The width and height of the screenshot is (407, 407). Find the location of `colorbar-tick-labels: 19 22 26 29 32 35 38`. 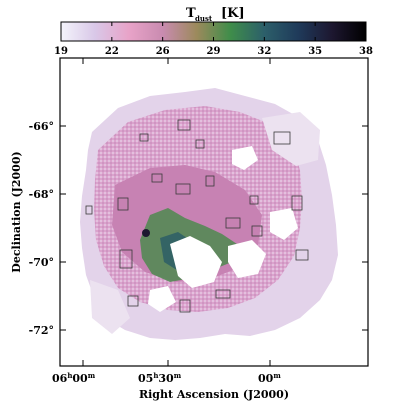

colorbar-tick-labels: 19 22 26 29 32 35 38 is located at coordinates (213, 51).